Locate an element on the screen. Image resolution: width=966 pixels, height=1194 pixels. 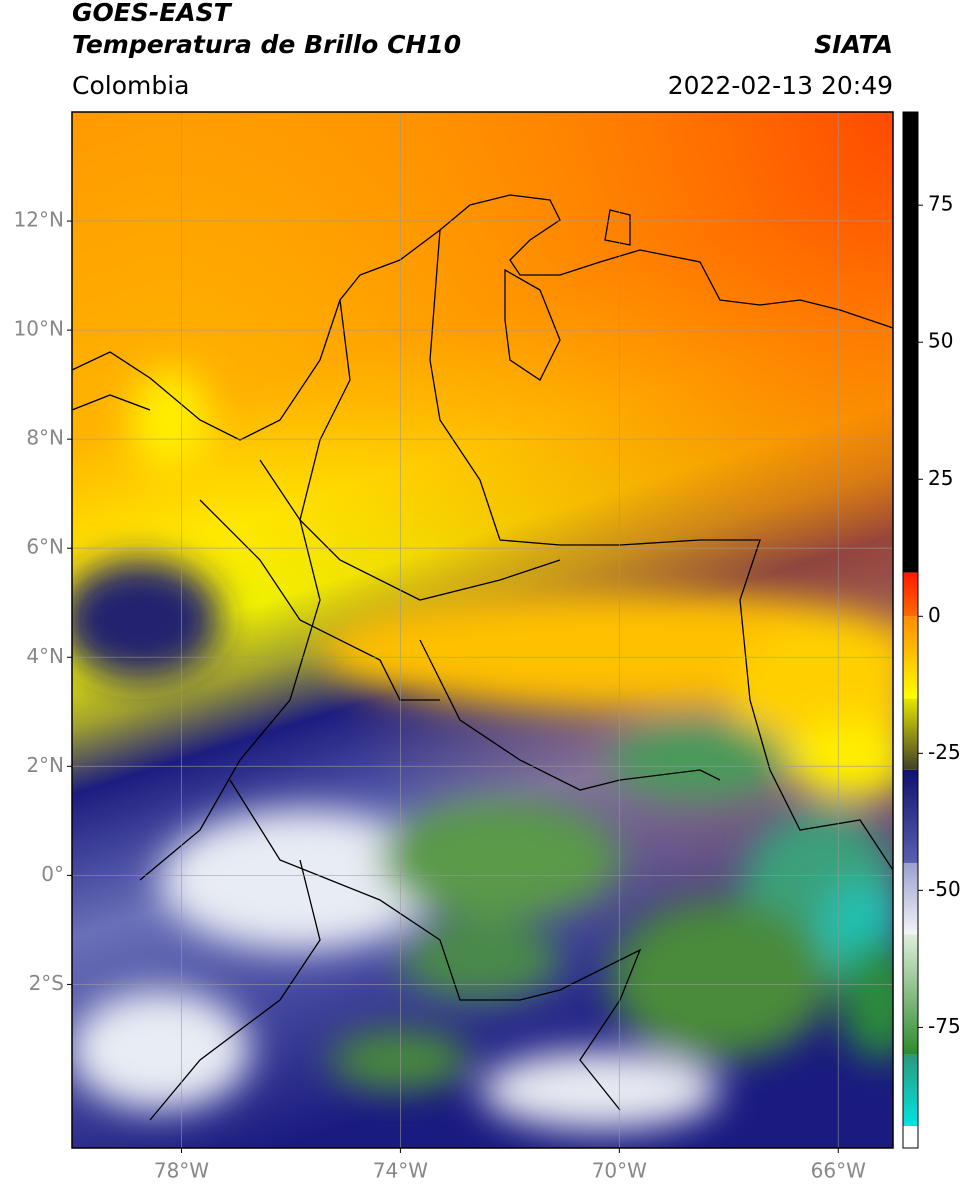
colorbar-tick-label: -50 is located at coordinates (944, 889).